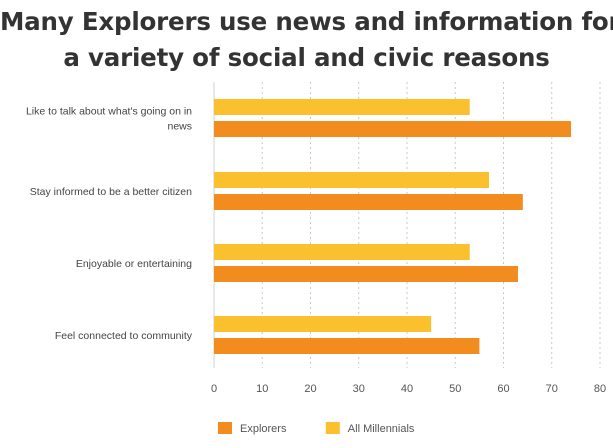 The height and width of the screenshot is (448, 613). What do you see at coordinates (407, 389) in the screenshot?
I see `x-tick-label-40: 40` at bounding box center [407, 389].